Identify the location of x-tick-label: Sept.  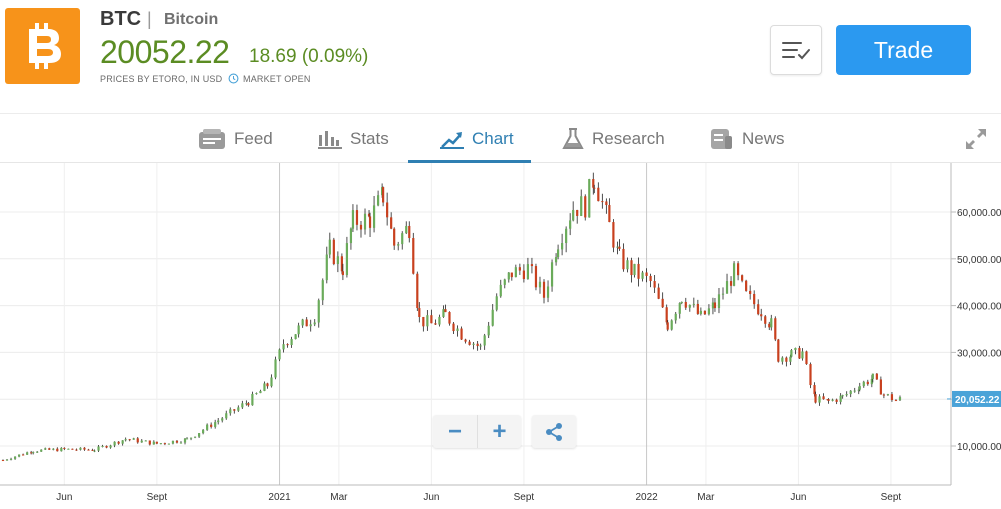
(524, 497).